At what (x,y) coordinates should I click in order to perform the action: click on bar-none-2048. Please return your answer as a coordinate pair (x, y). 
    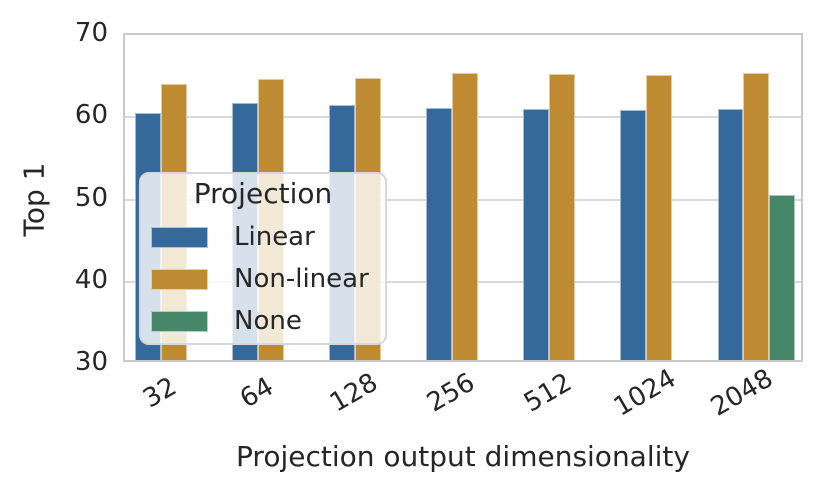
    Looking at the image, I should click on (782, 277).